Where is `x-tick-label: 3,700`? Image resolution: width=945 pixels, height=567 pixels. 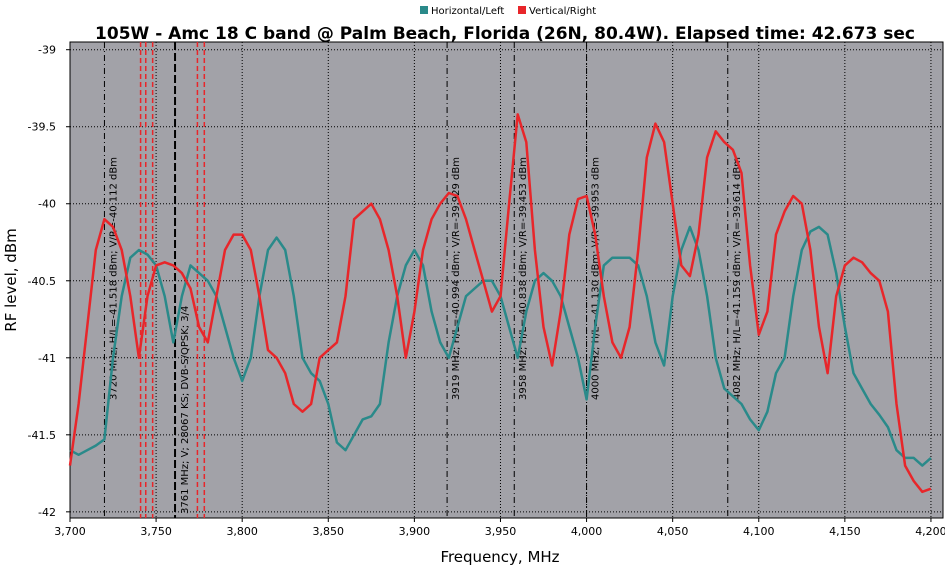 x-tick-label: 3,700 is located at coordinates (70, 531).